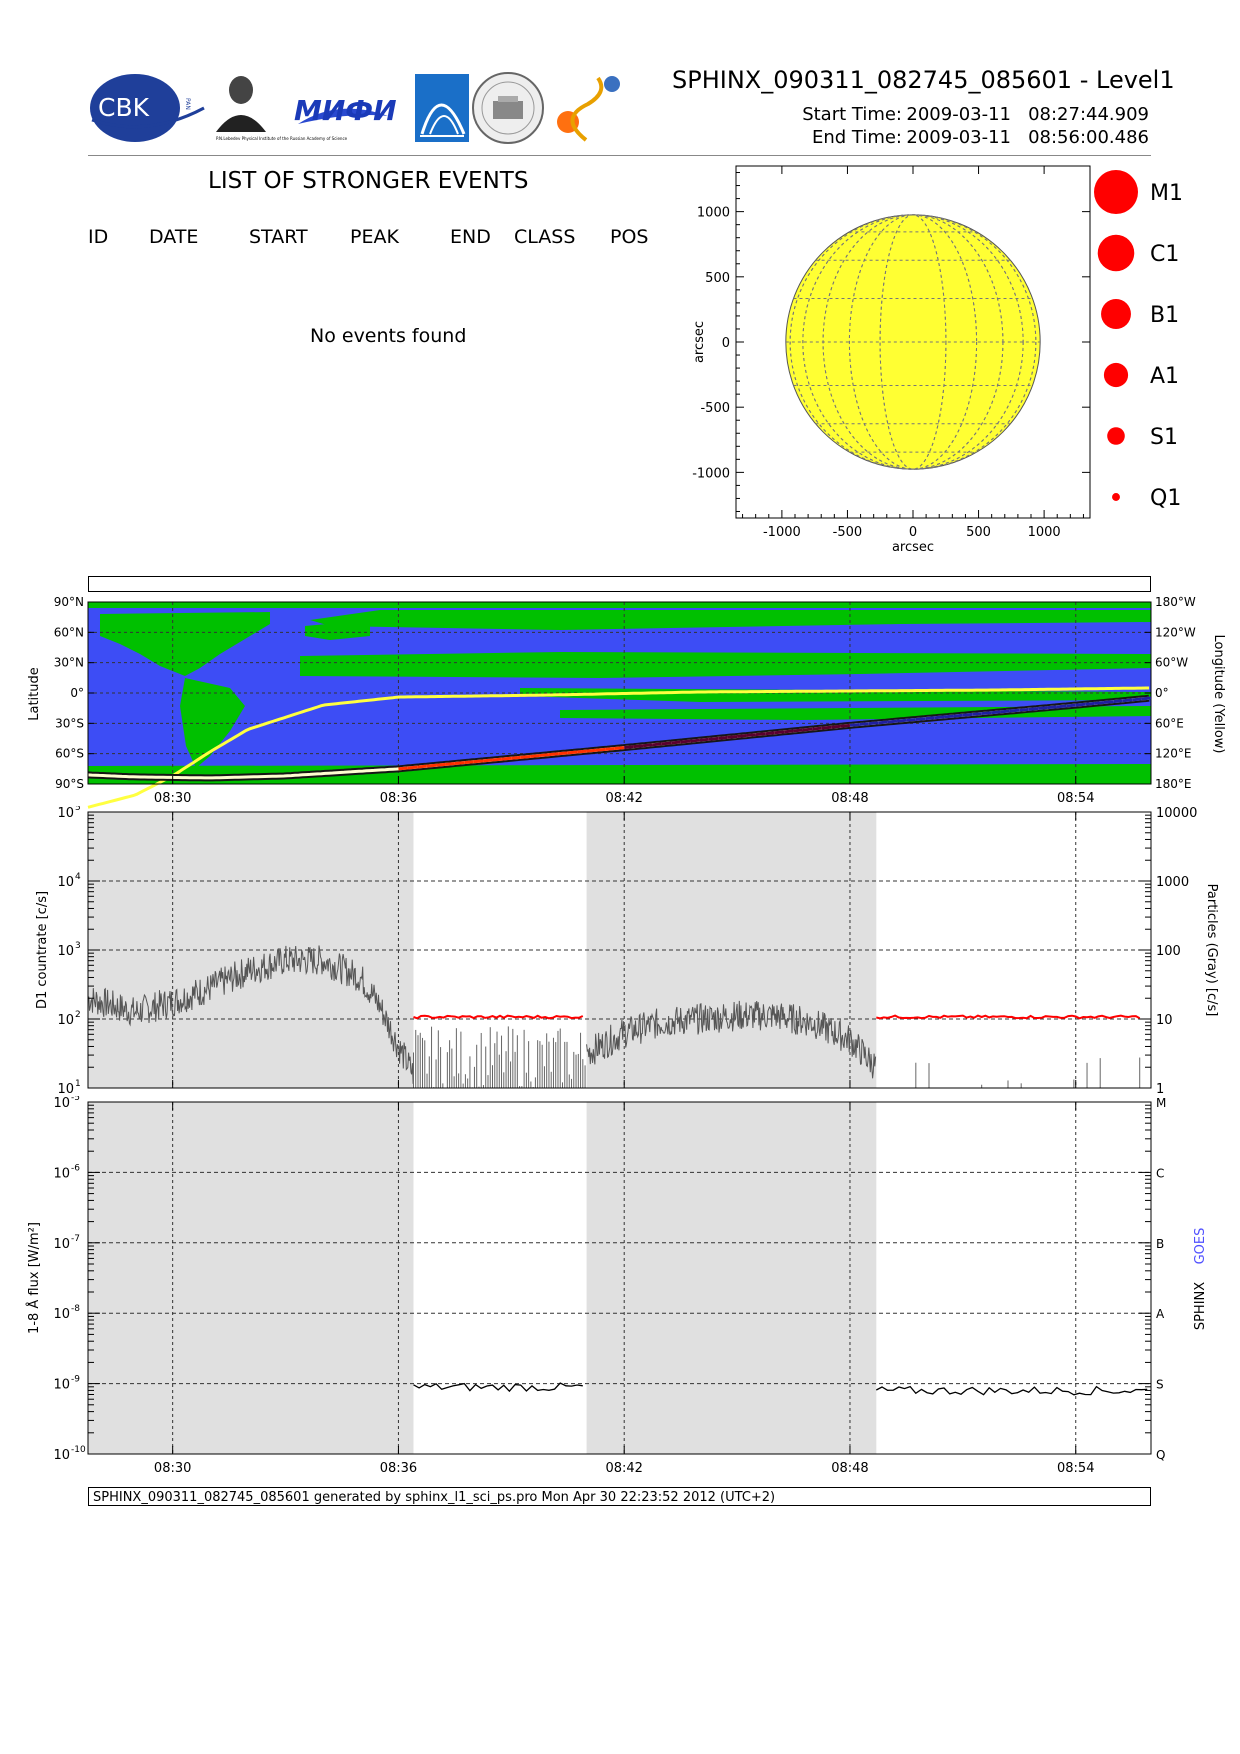 The height and width of the screenshot is (1754, 1240). I want to click on sun-longitude-line, so click(913, 342).